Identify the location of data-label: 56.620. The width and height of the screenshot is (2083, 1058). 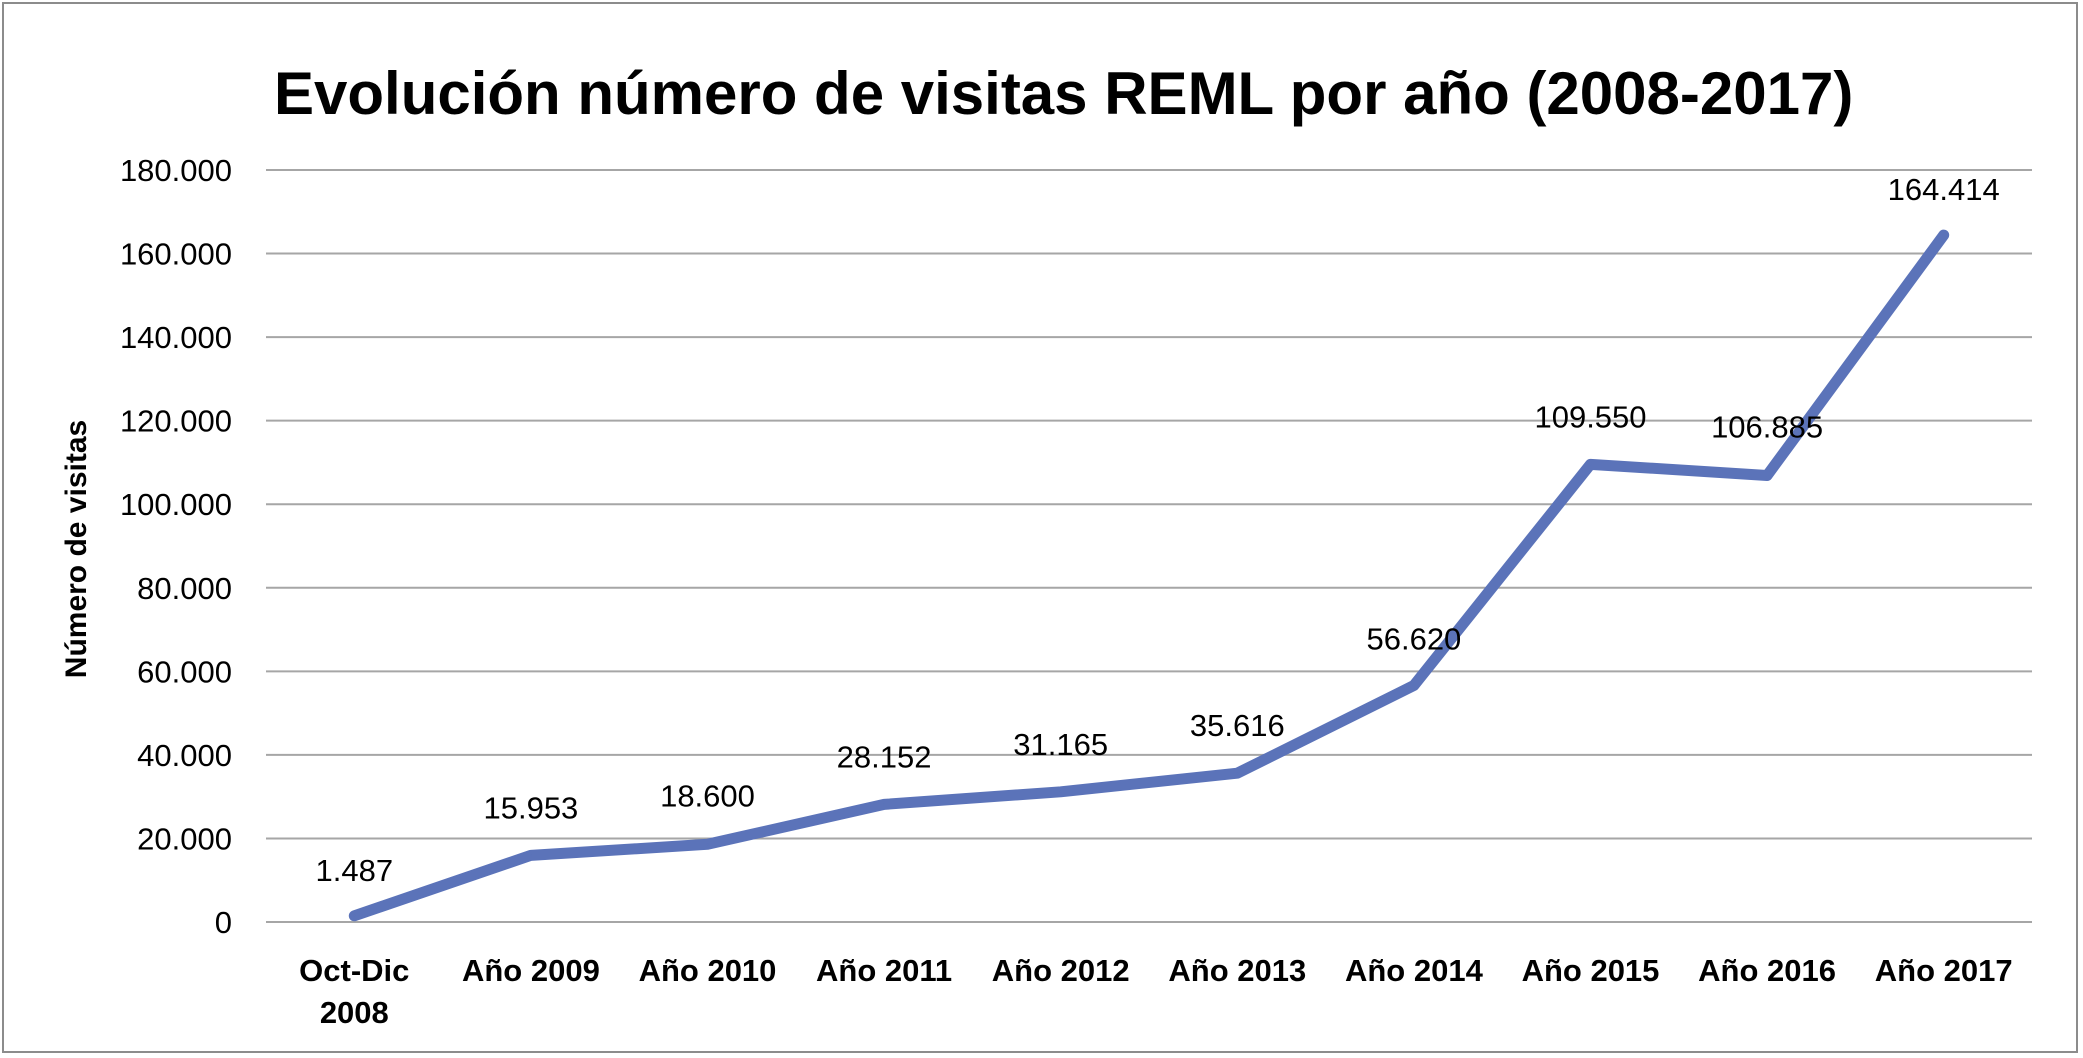
(1413, 638).